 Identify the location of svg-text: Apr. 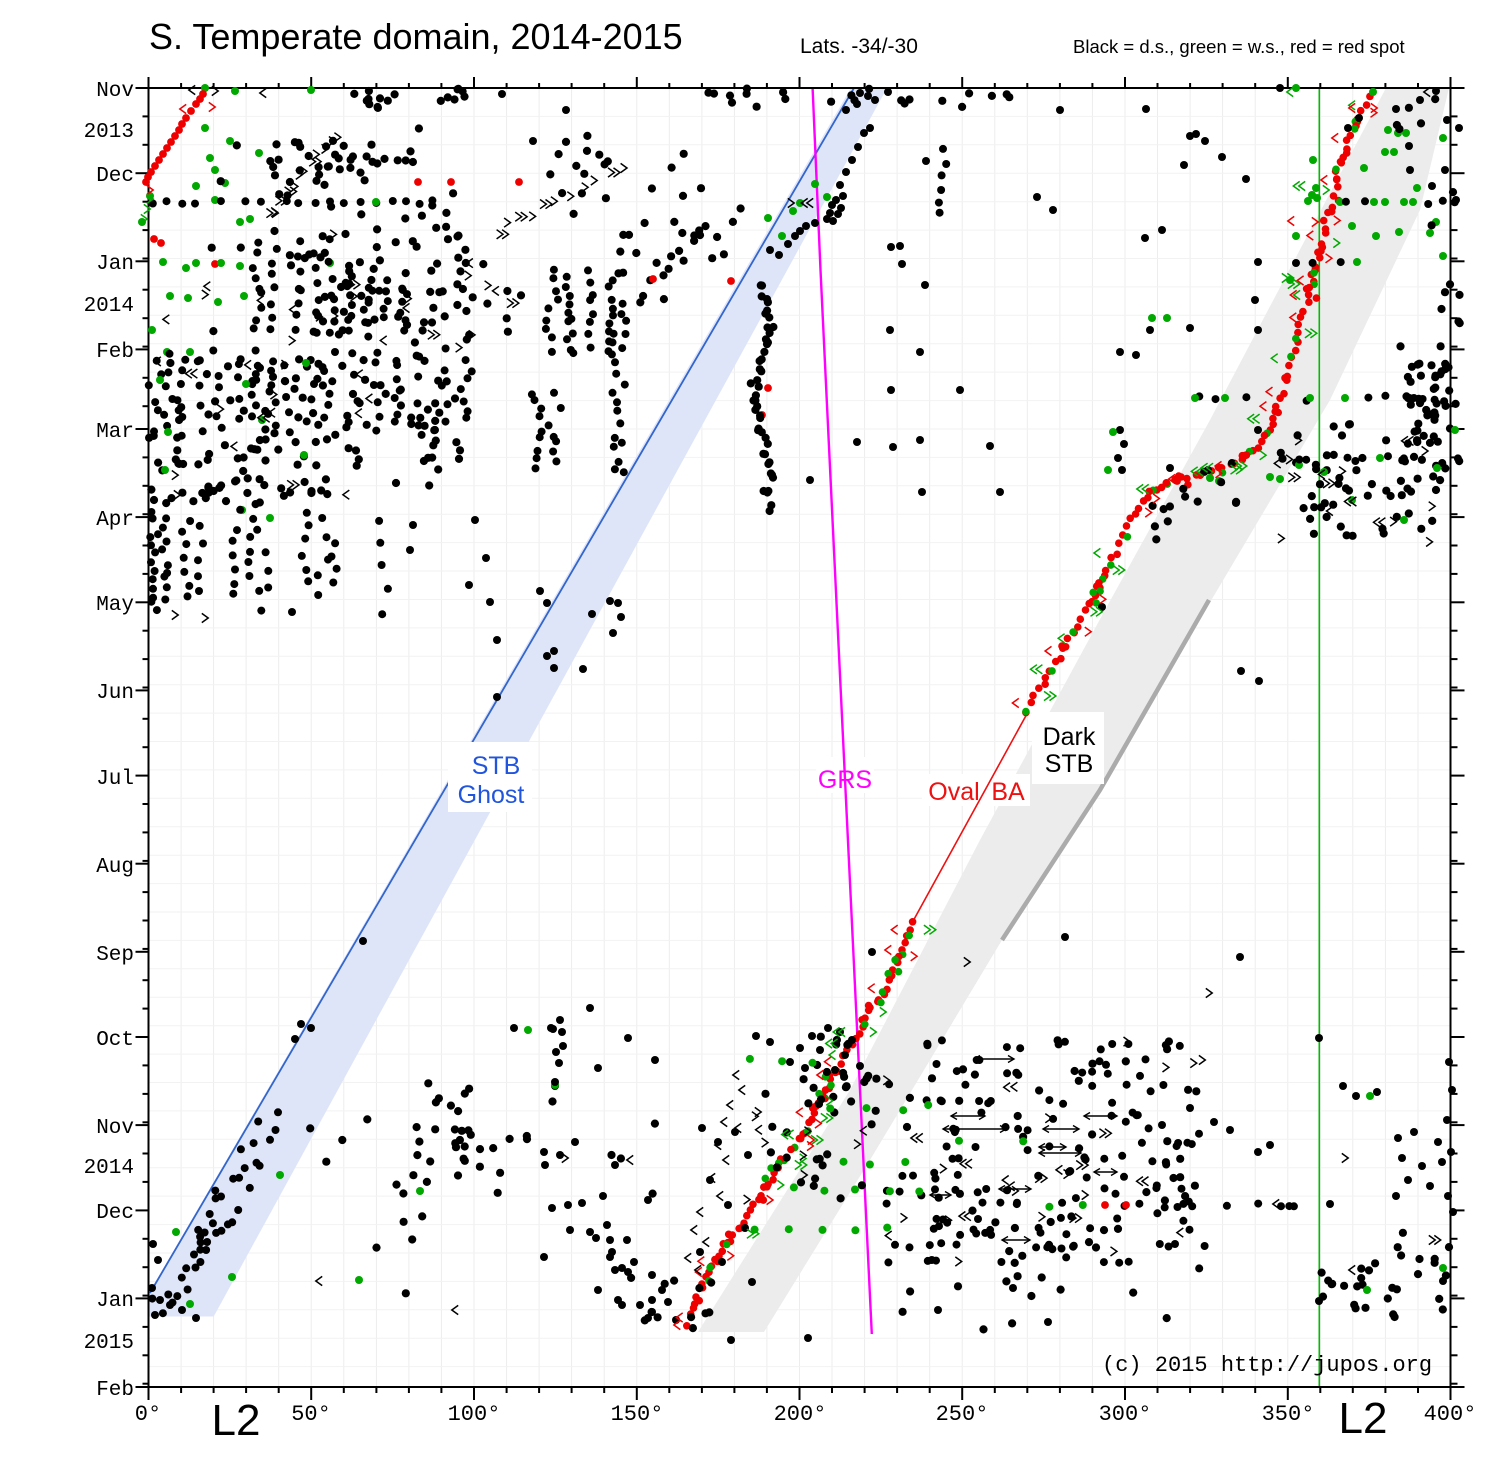
(115, 520).